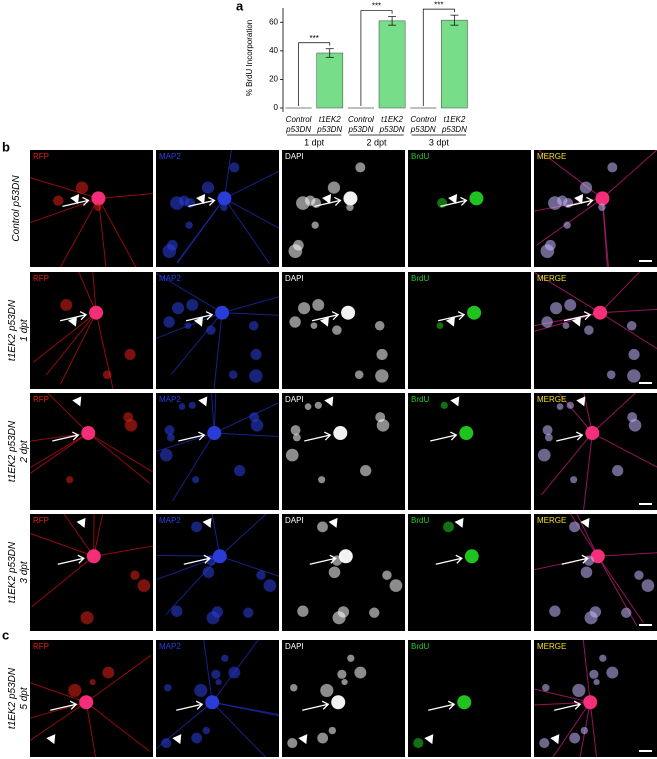 Image resolution: width=657 pixels, height=759 pixels. What do you see at coordinates (438, 4) in the screenshot?
I see `significance-label: ***` at bounding box center [438, 4].